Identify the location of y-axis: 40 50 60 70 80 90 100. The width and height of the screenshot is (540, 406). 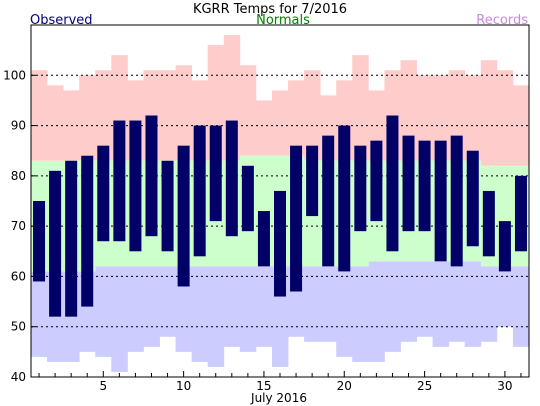
(19, 226).